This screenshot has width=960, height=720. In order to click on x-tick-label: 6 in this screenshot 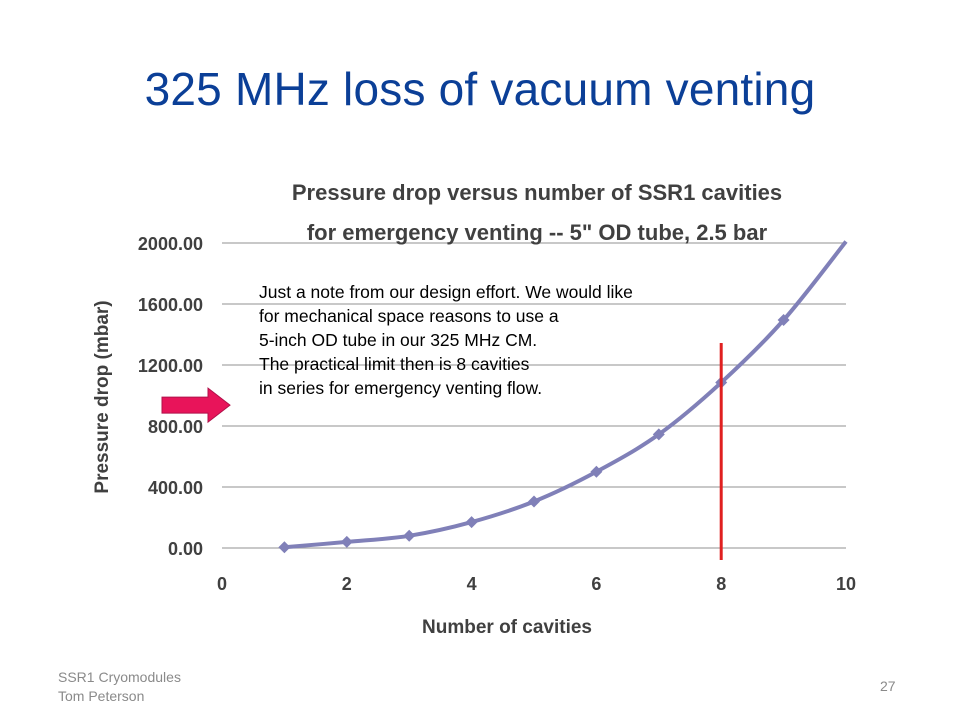, I will do `click(596, 584)`.